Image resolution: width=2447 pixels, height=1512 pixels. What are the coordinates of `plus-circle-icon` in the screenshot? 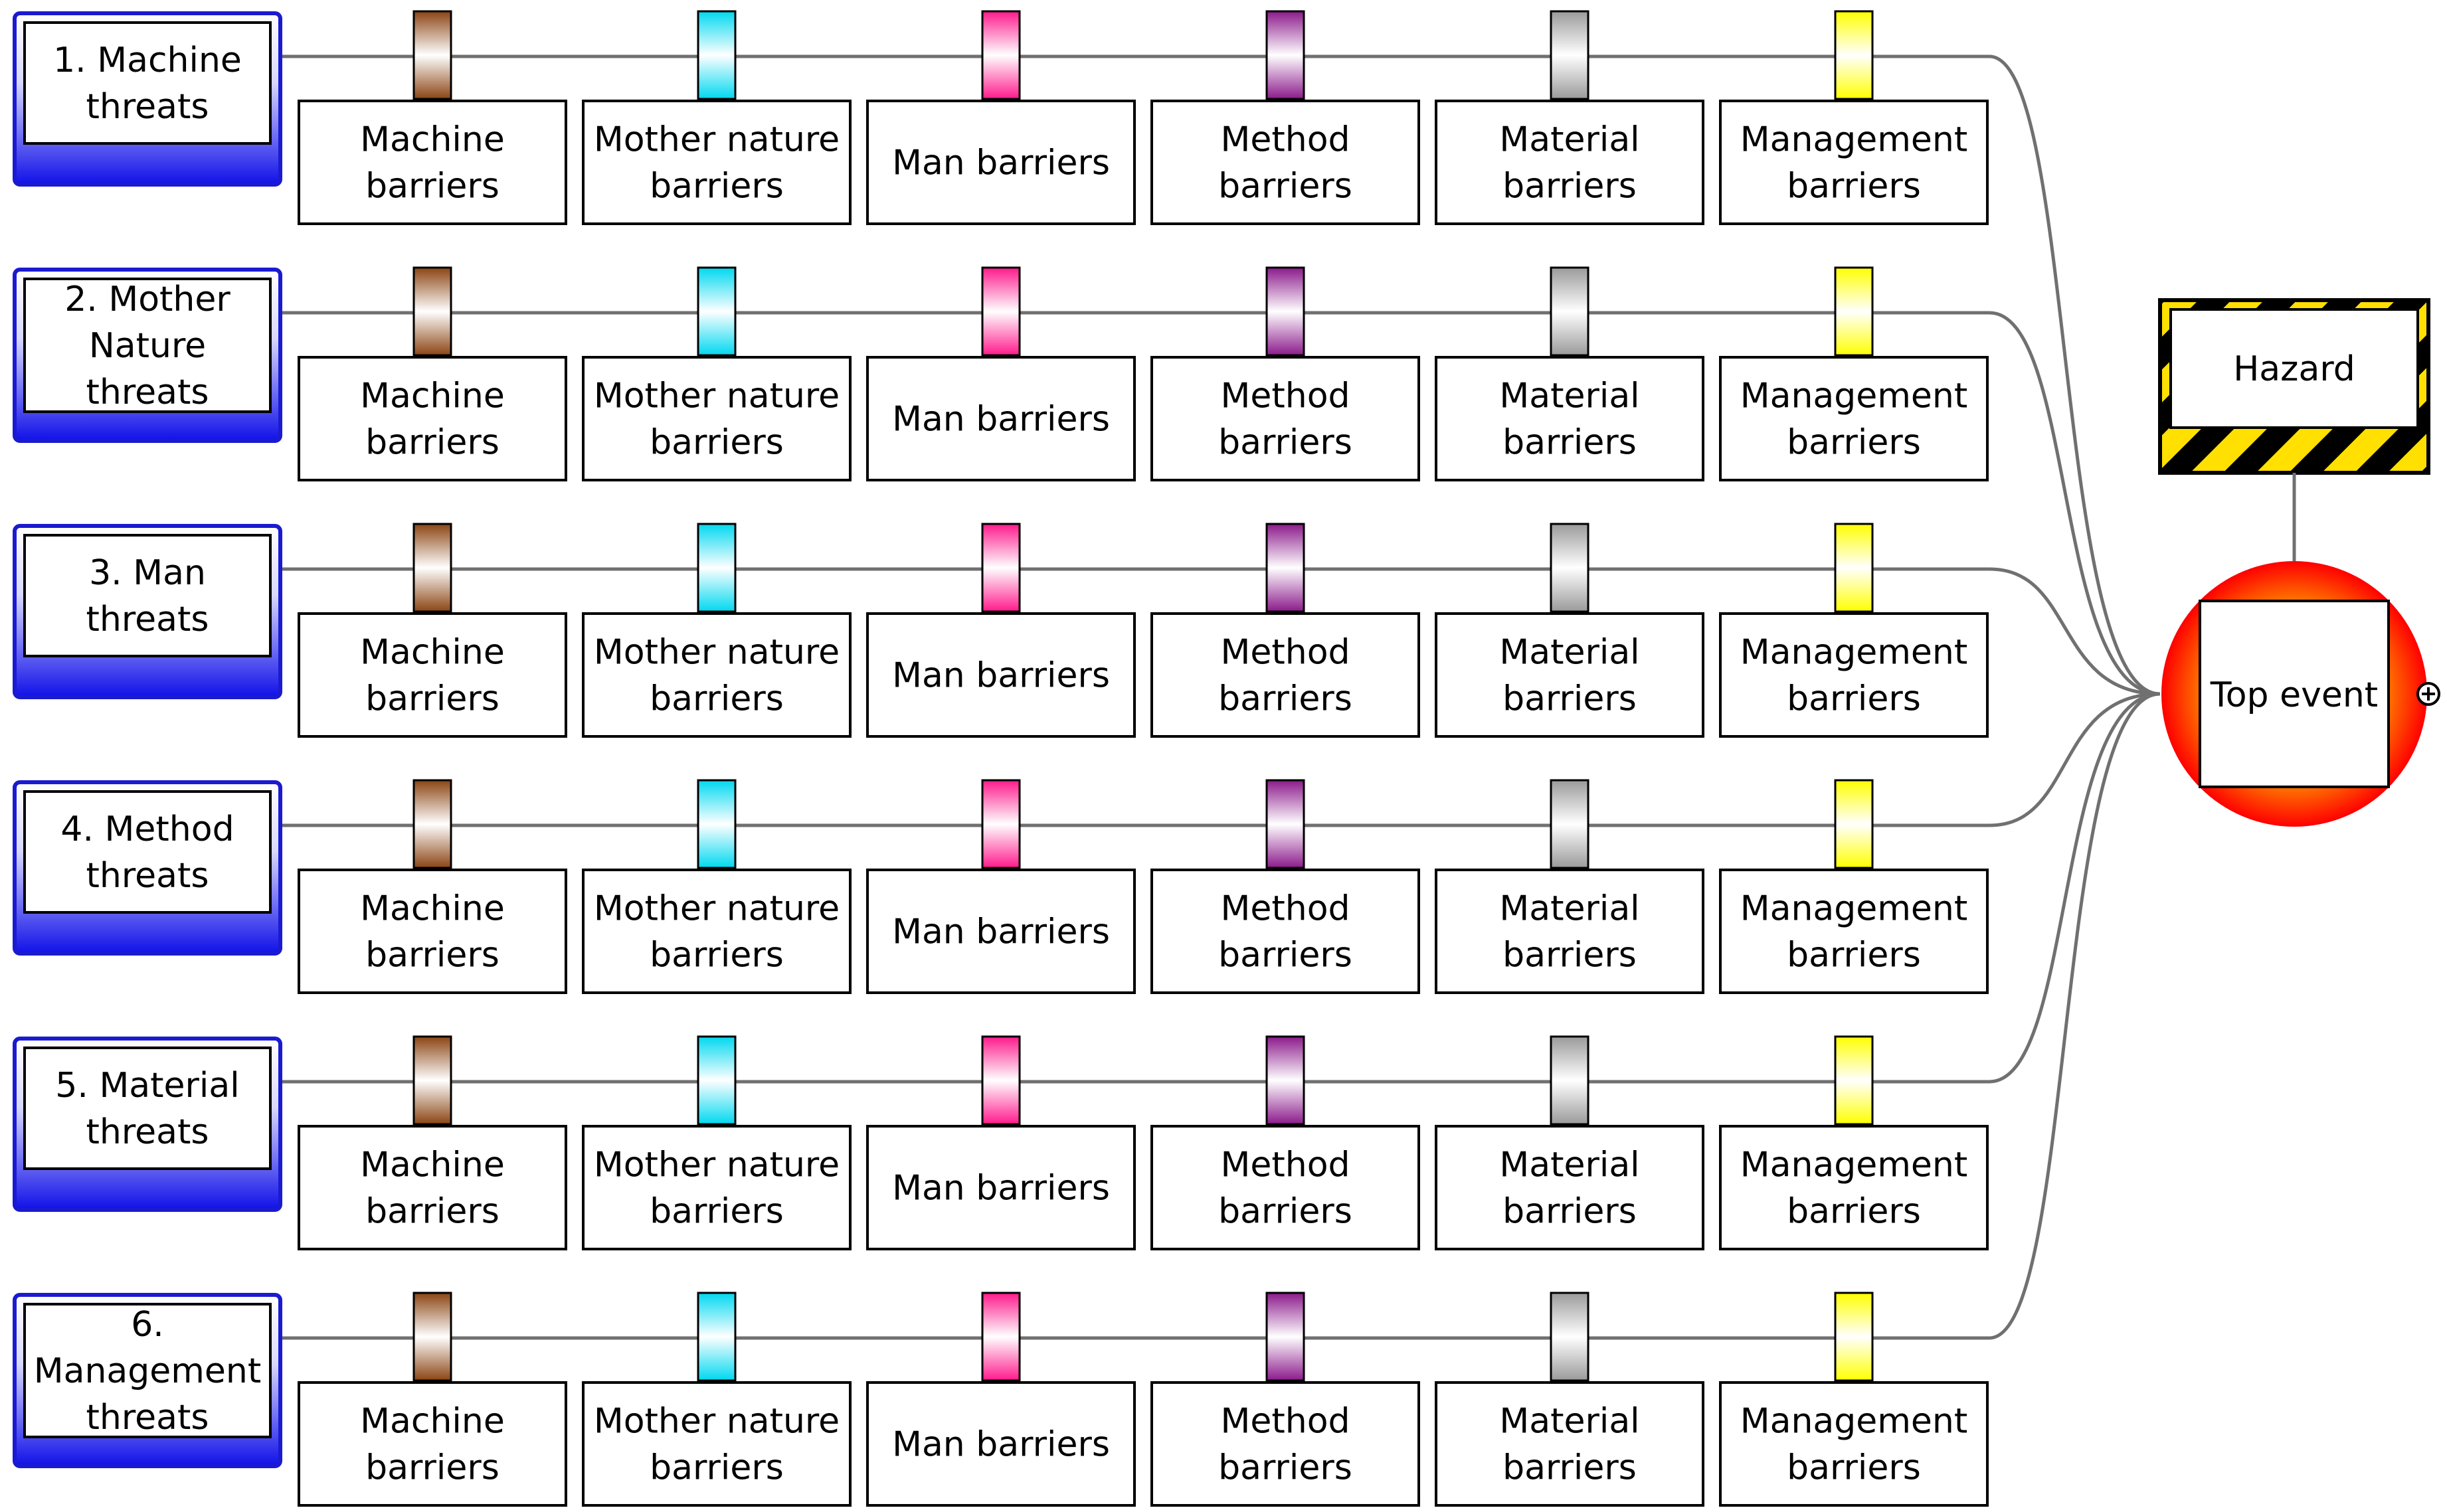 It's located at (2428, 694).